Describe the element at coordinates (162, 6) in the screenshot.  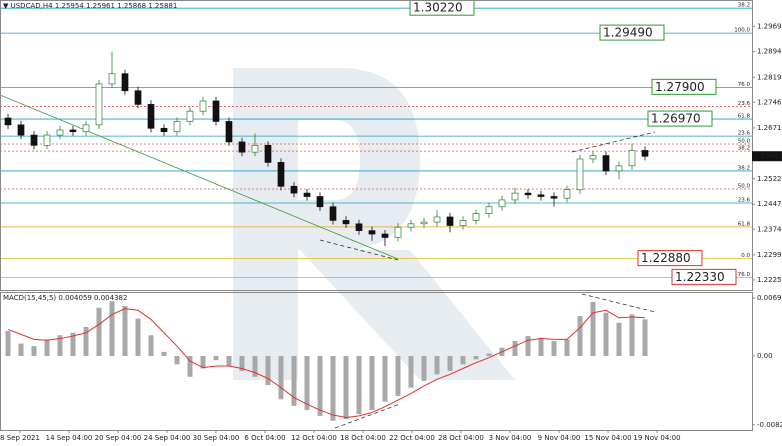
I see `close: 1.25881` at that location.